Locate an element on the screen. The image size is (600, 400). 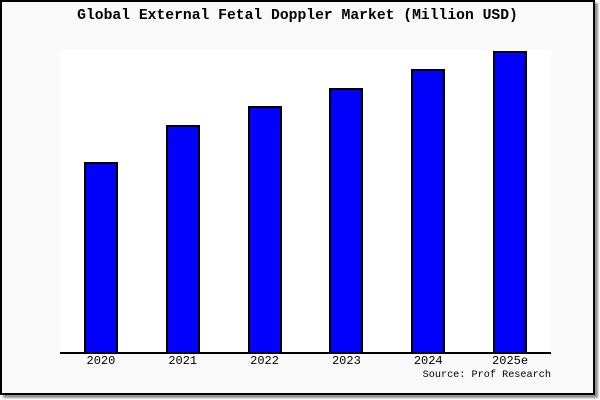
x-tick-label-2022: 2022 is located at coordinates (264, 361).